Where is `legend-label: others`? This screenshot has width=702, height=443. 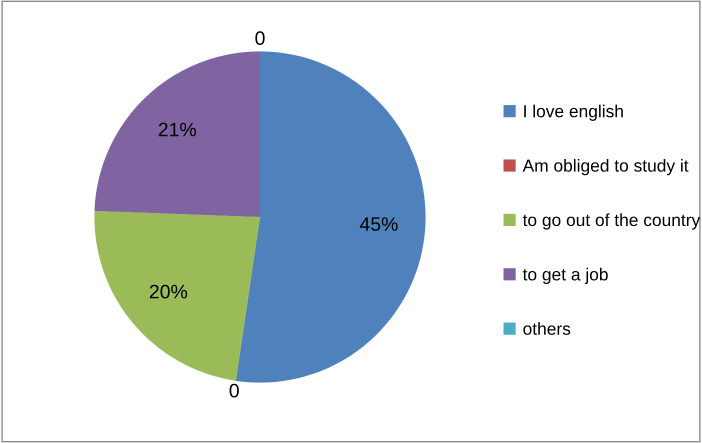 legend-label: others is located at coordinates (546, 328).